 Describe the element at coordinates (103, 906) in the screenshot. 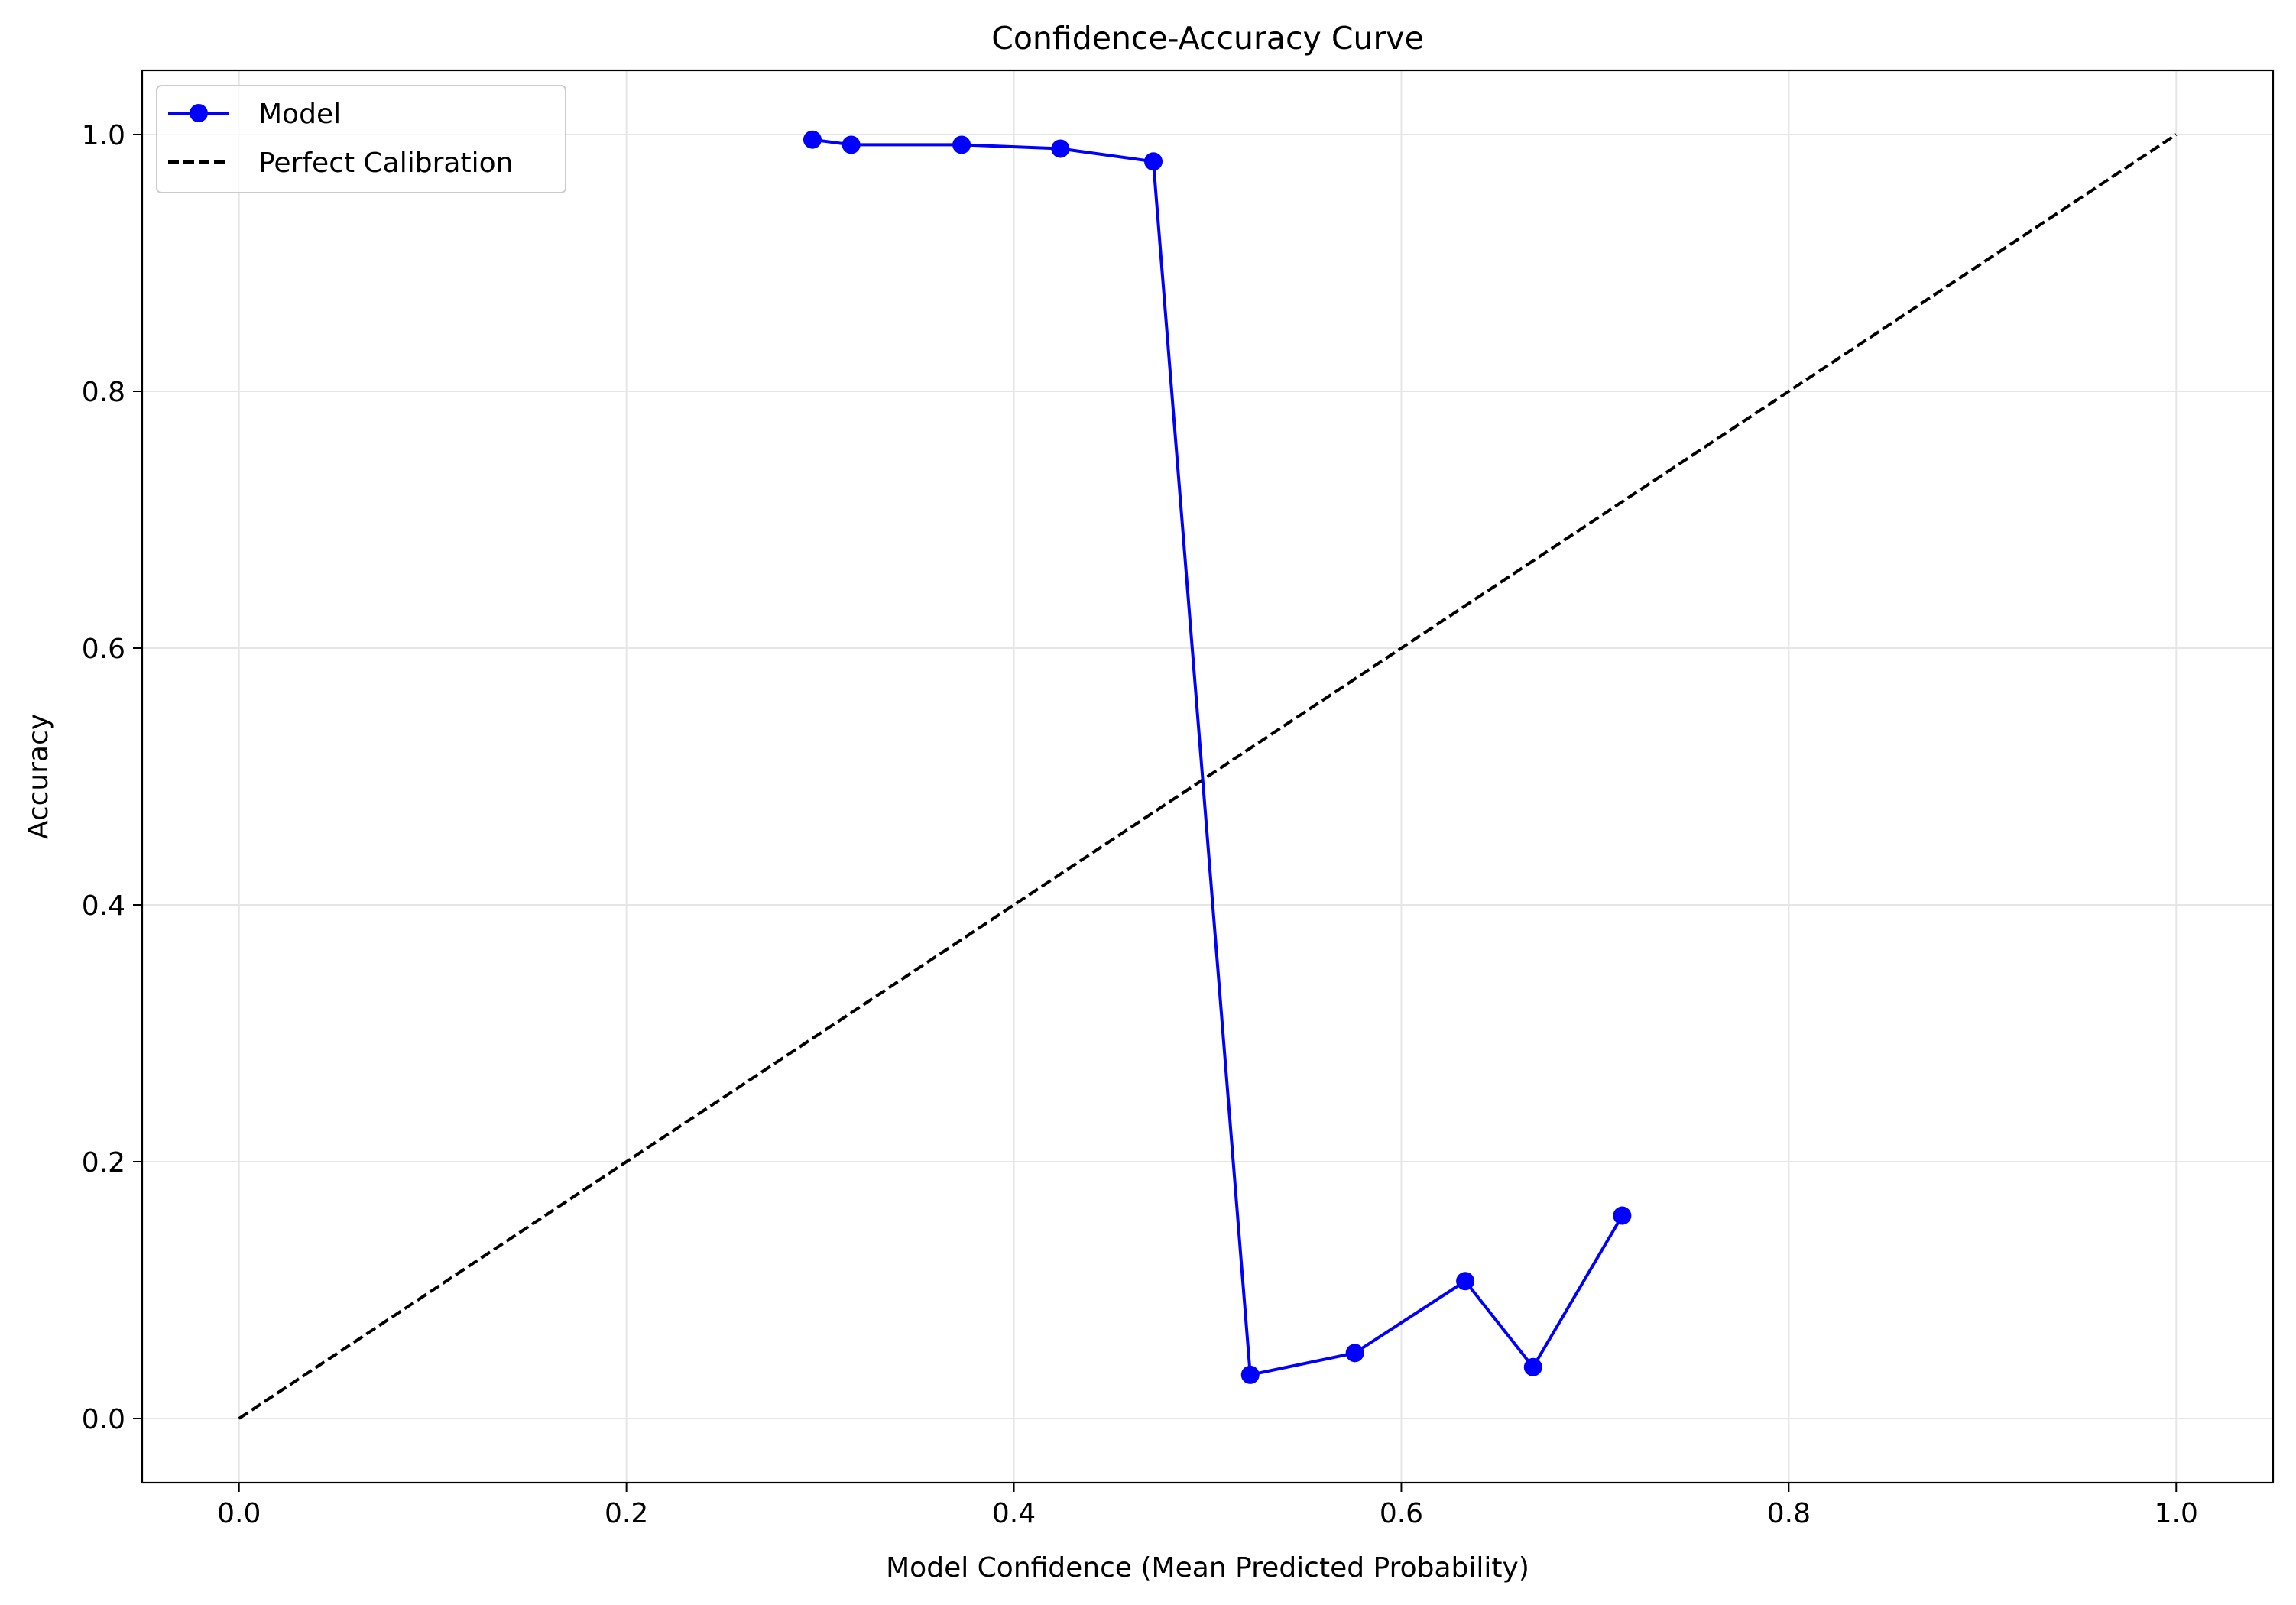

I see `y-tick-label: 0.4` at that location.